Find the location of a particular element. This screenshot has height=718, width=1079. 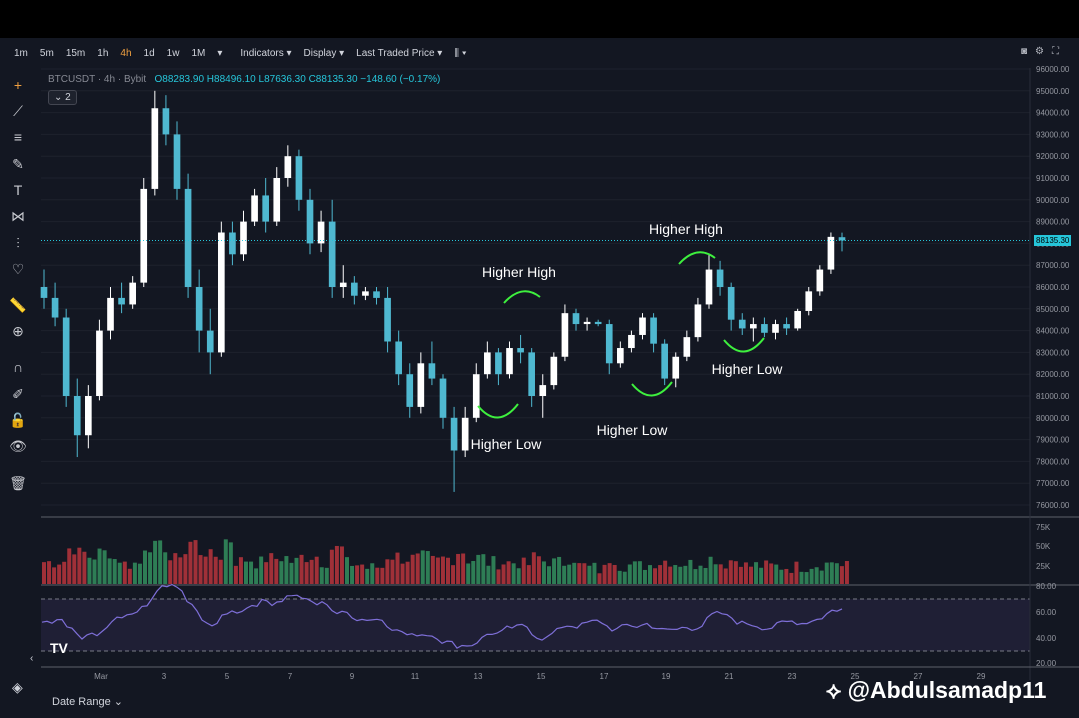

eye-icon: 👁 is located at coordinates (18, 446).